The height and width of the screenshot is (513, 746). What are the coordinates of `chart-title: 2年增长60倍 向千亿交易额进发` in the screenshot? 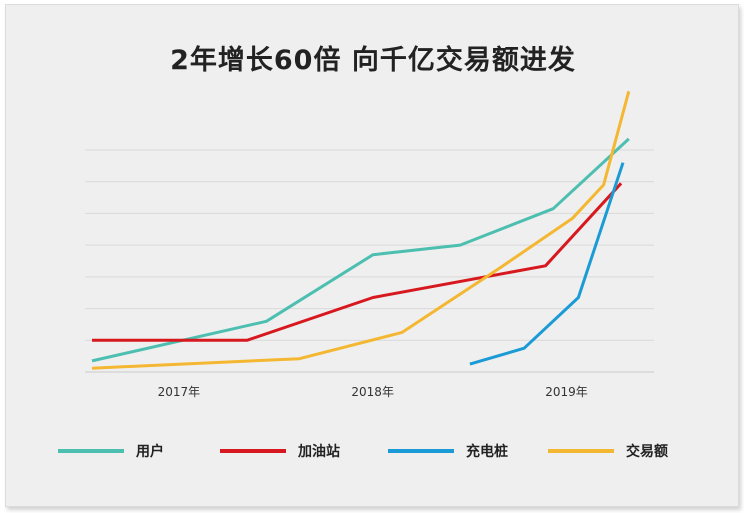 It's located at (373, 60).